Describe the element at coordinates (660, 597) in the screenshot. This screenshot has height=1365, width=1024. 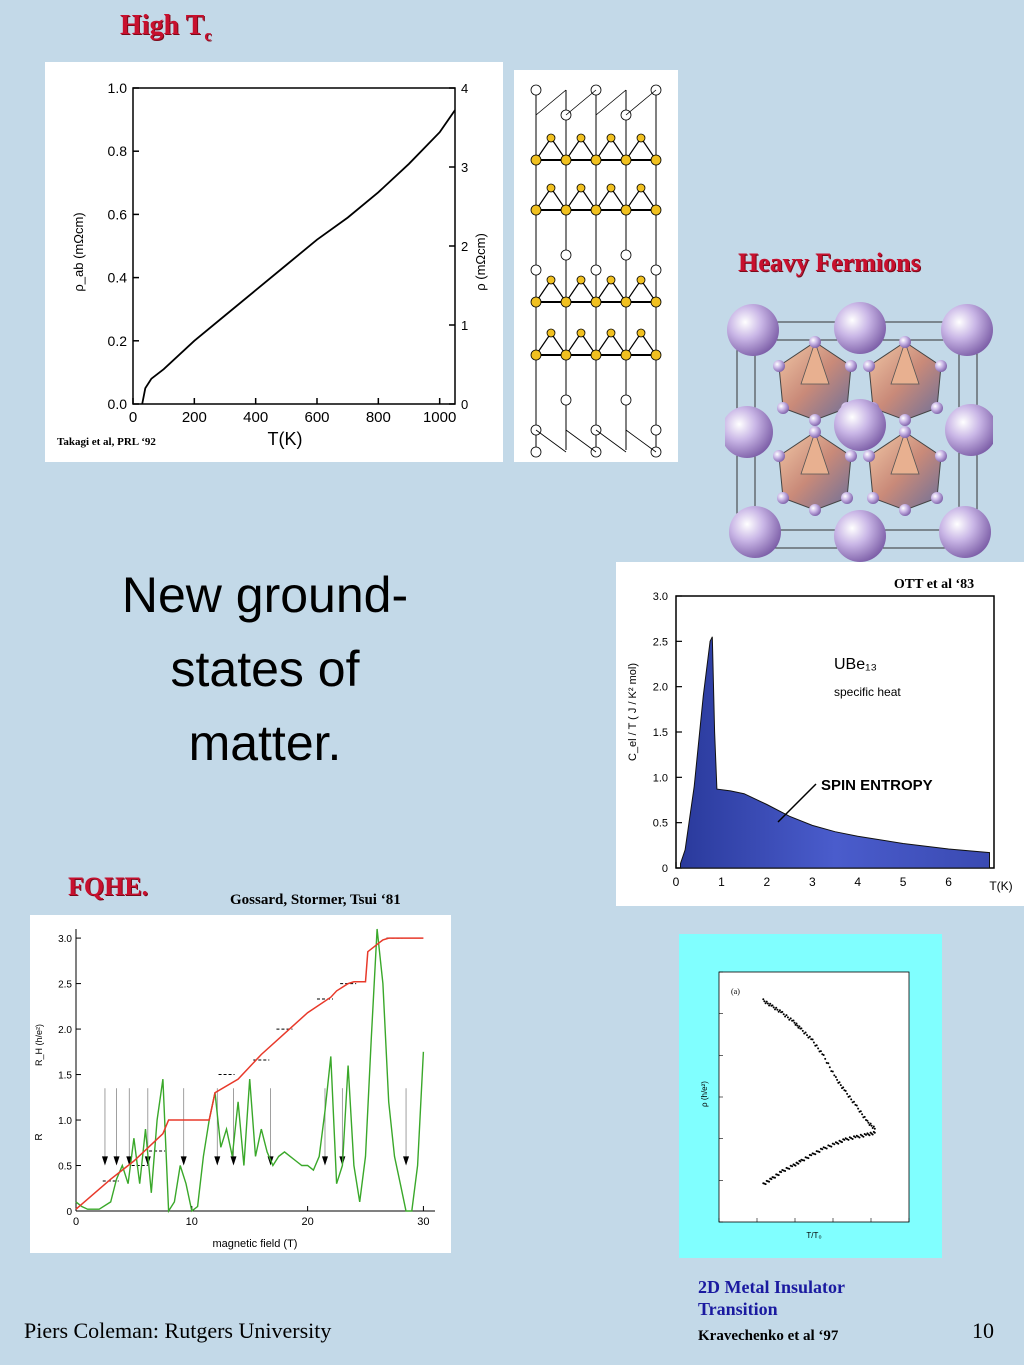
I see `ube13-ytick-label: 3.0` at that location.